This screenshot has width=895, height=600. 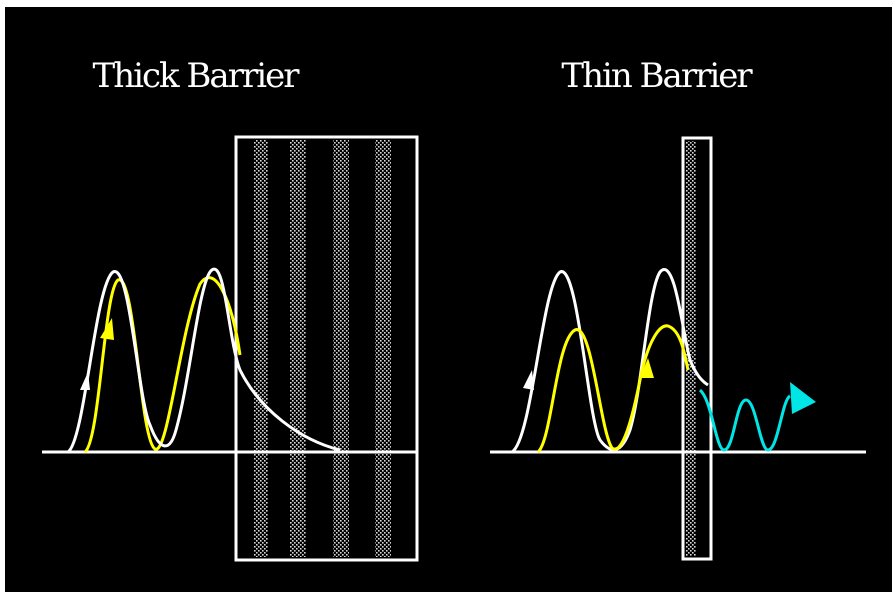 I want to click on thick-barrier-reflected-arrow, so click(x=107, y=329).